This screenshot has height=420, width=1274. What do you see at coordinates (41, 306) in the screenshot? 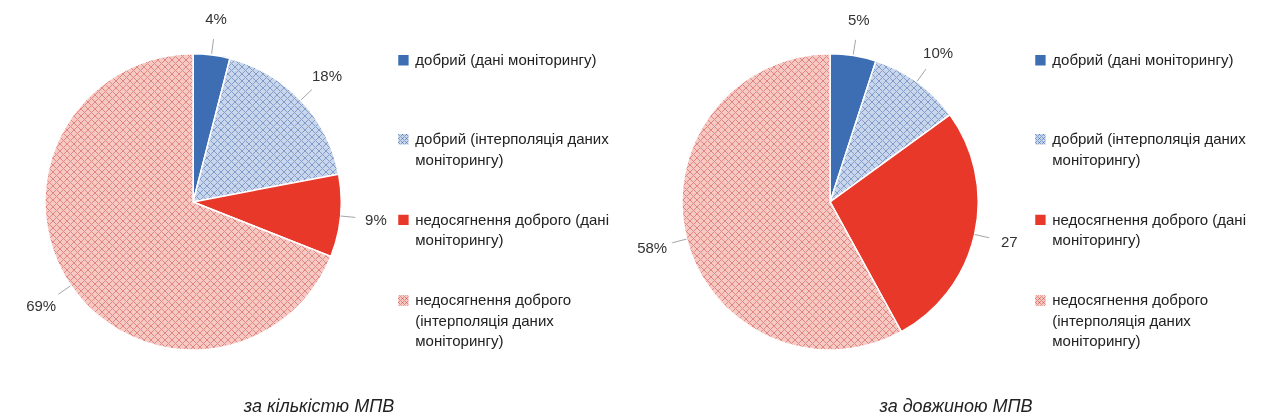
I see `data-label: 69%` at bounding box center [41, 306].